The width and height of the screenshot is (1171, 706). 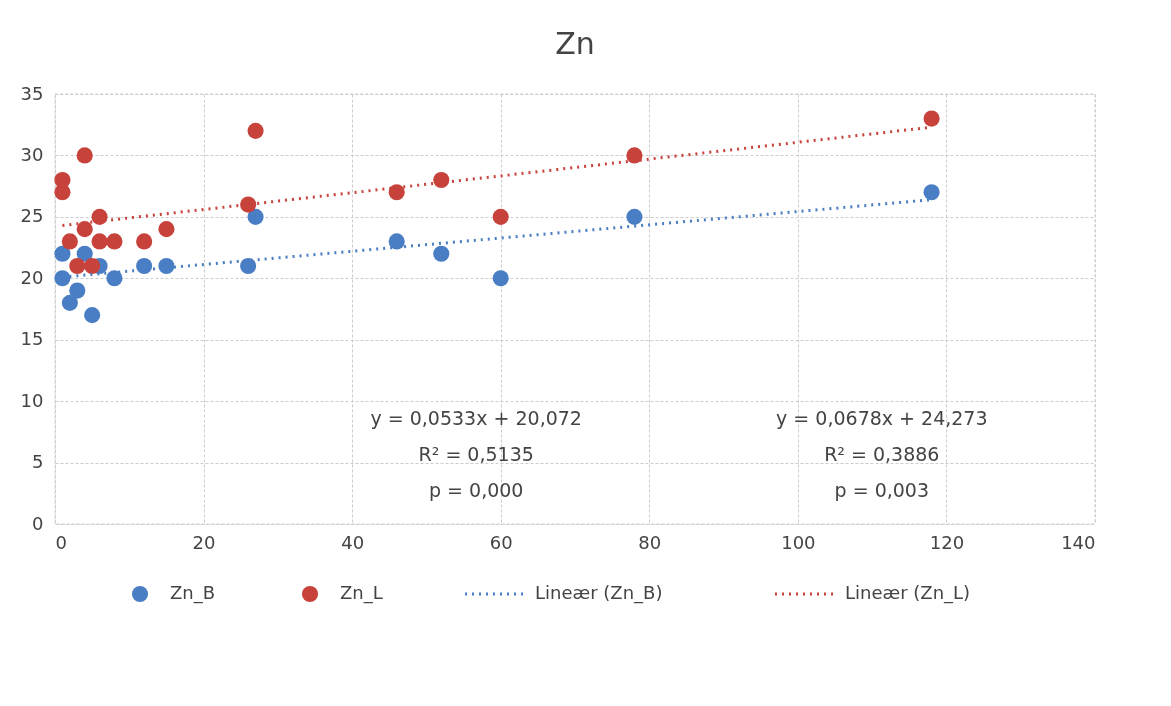 I want to click on x-tick-label: 60, so click(x=501, y=542).